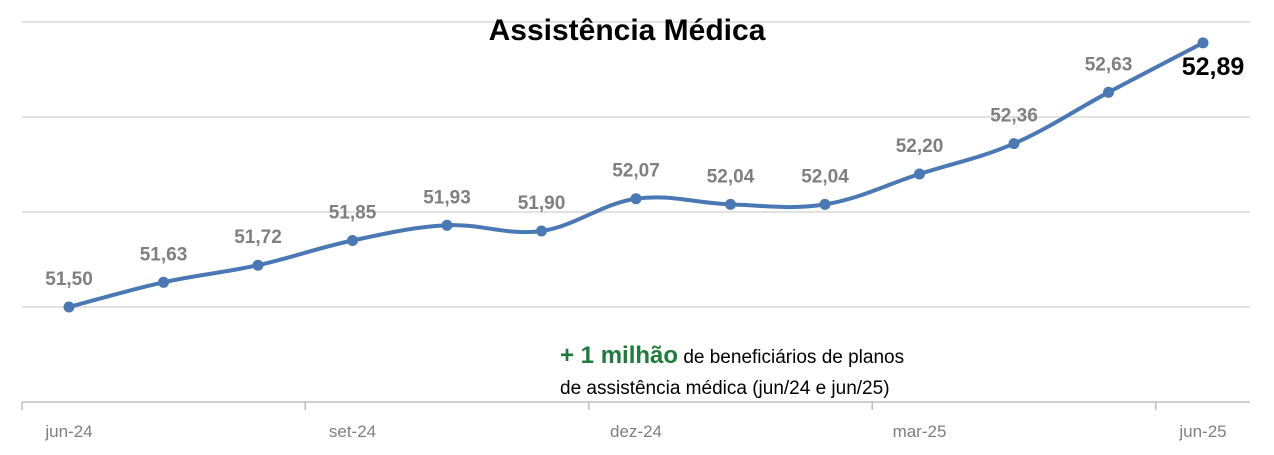 Image resolution: width=1274 pixels, height=455 pixels. I want to click on annotation-highlight: + 1 milhão, so click(619, 355).